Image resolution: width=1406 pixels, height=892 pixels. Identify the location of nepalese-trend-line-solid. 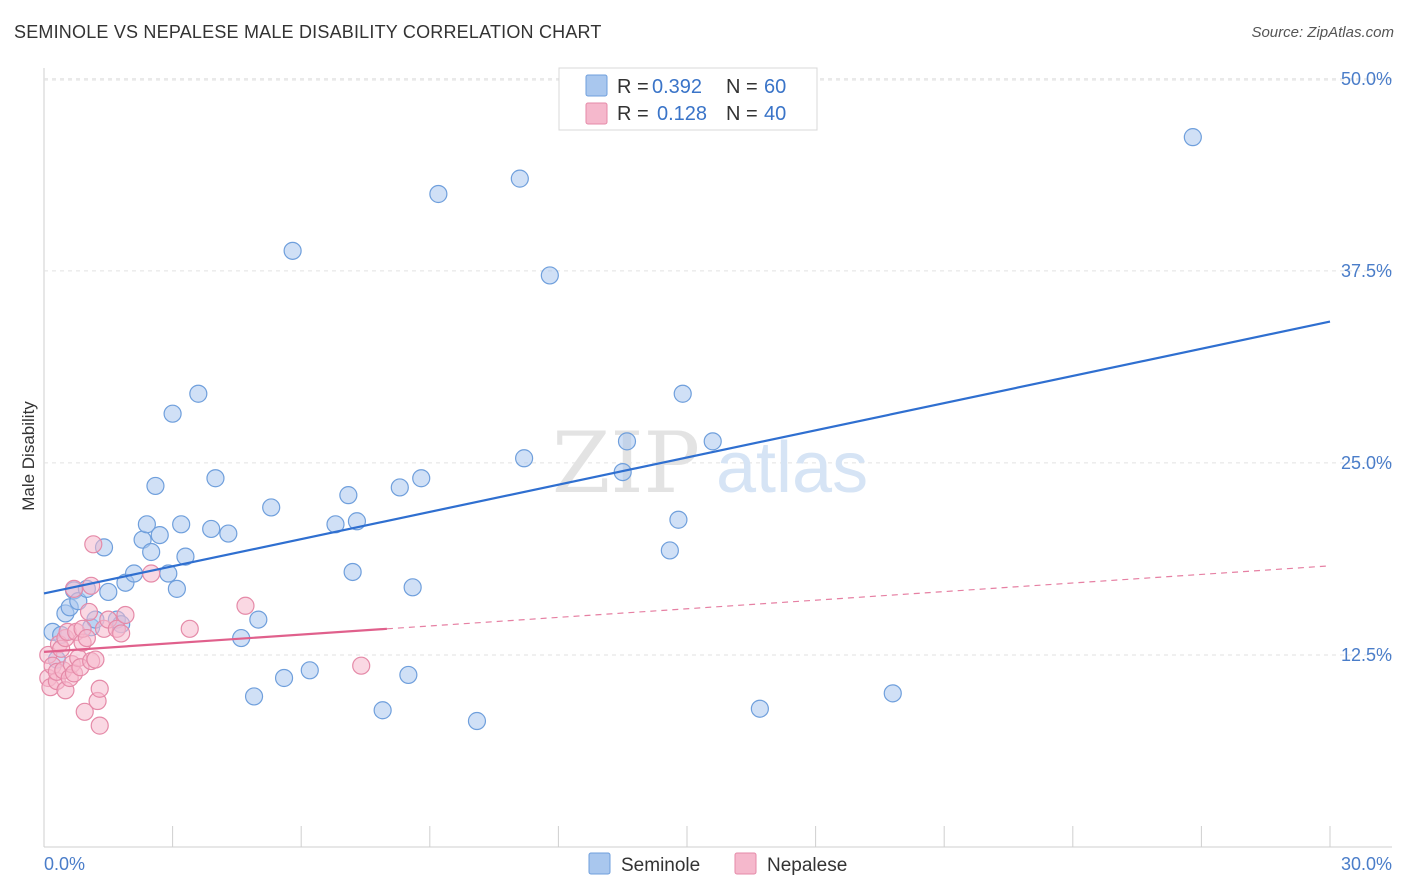
(215, 640).